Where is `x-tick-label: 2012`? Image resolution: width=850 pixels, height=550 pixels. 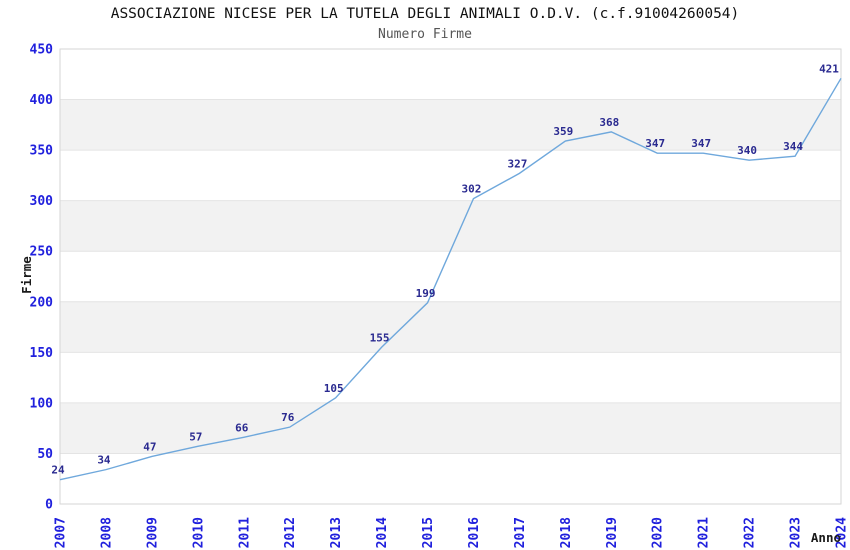 x-tick-label: 2012 is located at coordinates (290, 532).